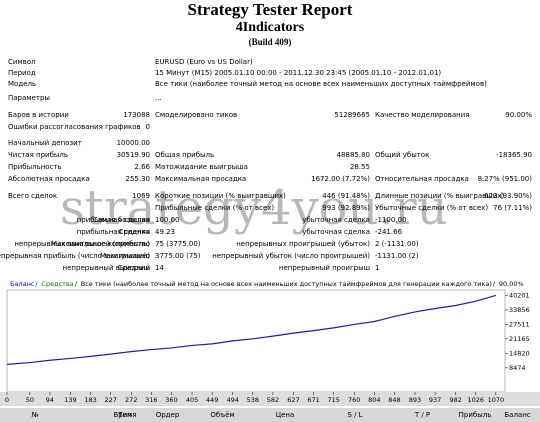 The image size is (540, 422). Describe the element at coordinates (270, 27) in the screenshot. I see `subtitle: 4Indicators` at that location.